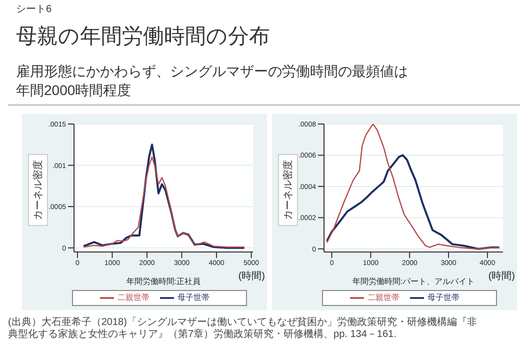 This screenshot has width=520, height=344. What do you see at coordinates (34, 9) in the screenshot?
I see `text: シート6` at bounding box center [34, 9].